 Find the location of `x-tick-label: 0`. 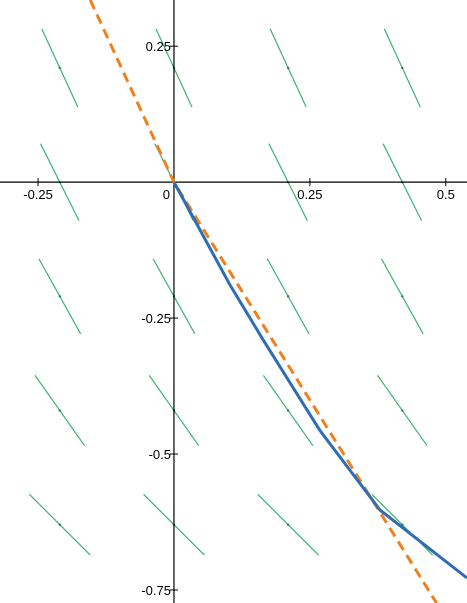

x-tick-label: 0 is located at coordinates (166, 194).